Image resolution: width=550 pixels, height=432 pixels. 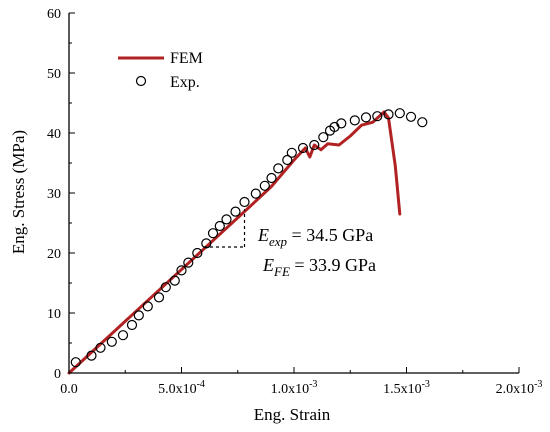 What do you see at coordinates (54, 314) in the screenshot?
I see `y-tick-label: 10` at bounding box center [54, 314].